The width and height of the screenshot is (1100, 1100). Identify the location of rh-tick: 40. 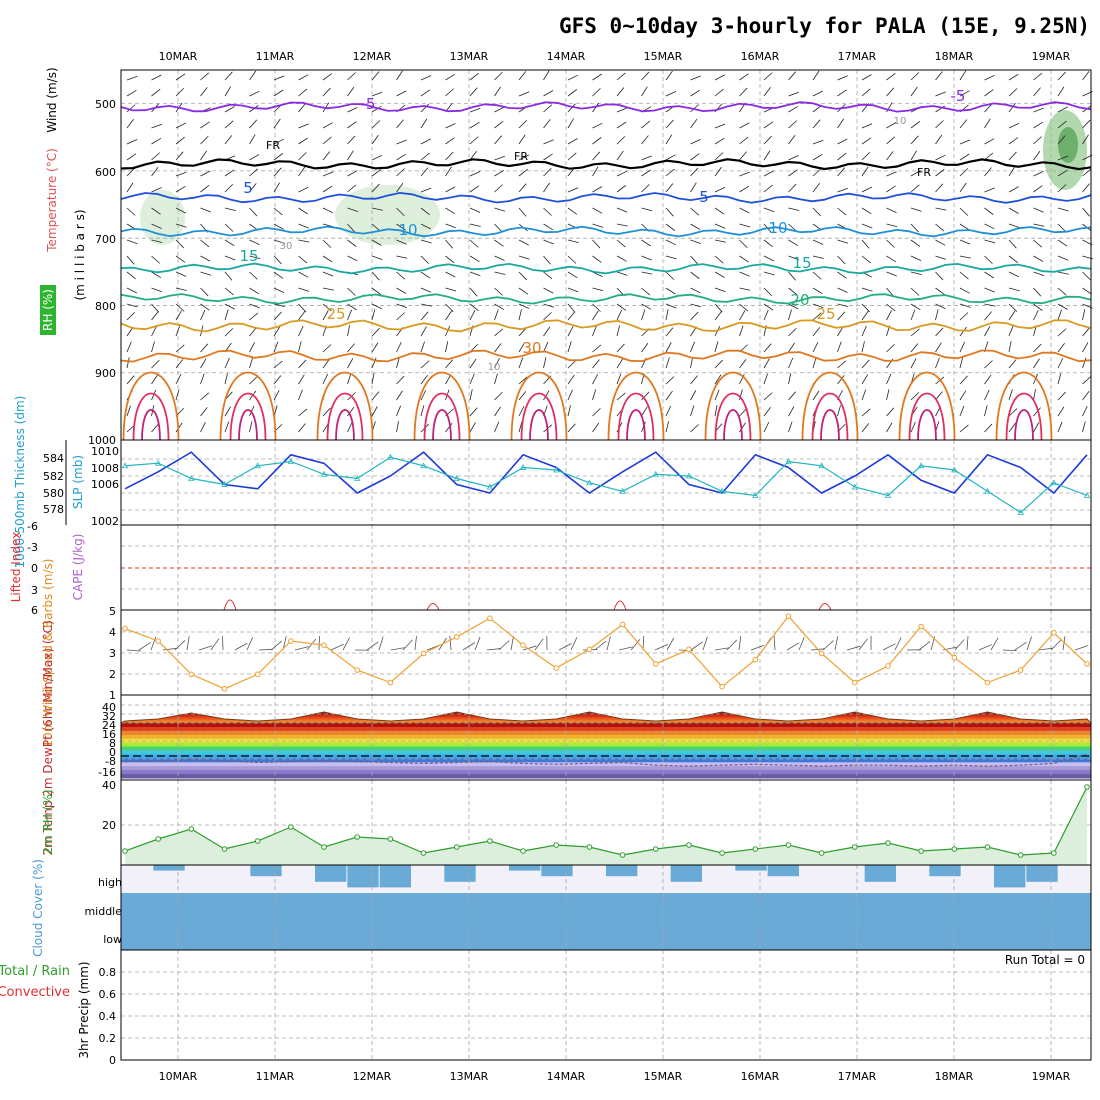
(109, 785).